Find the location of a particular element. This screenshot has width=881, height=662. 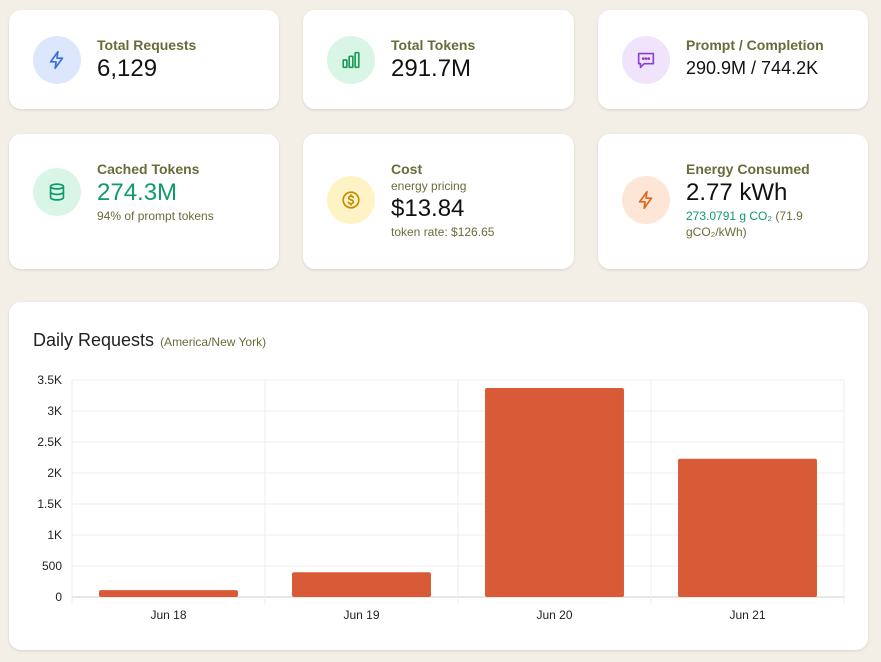

stat-label: Cached Tokens is located at coordinates (148, 169).